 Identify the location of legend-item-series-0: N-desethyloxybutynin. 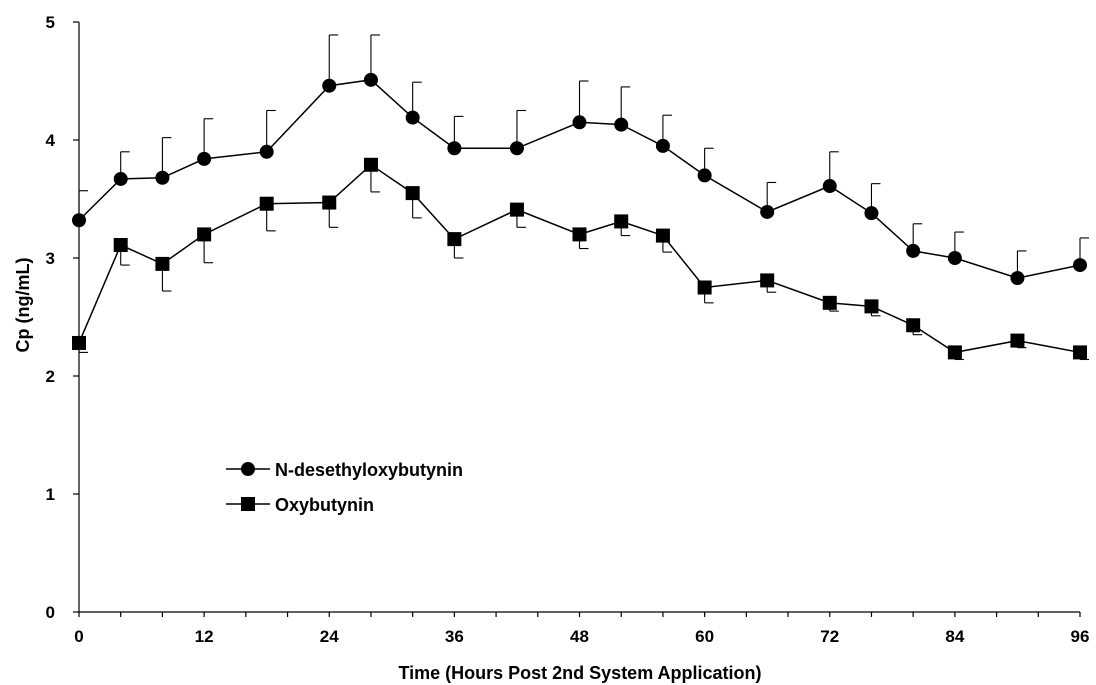
(344, 470).